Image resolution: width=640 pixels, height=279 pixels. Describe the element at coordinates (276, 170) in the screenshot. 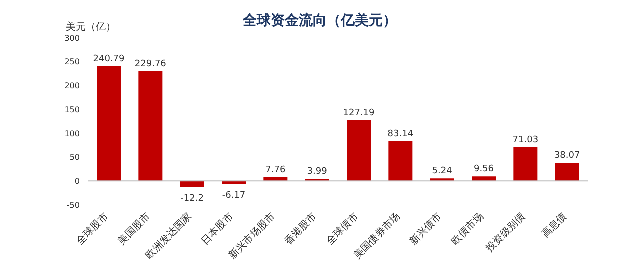

I see `data-label: 7.76` at that location.